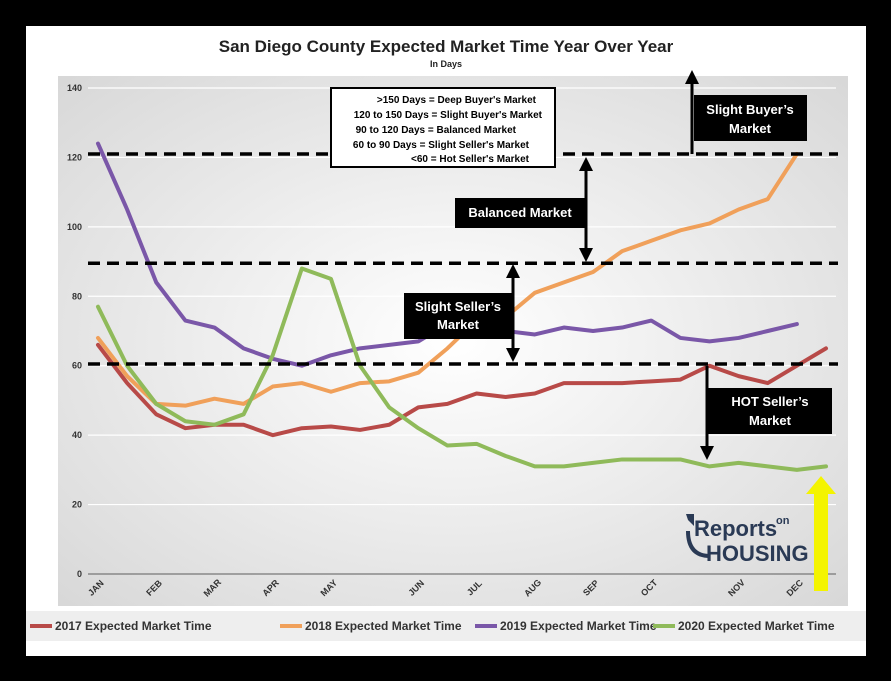  What do you see at coordinates (77, 366) in the screenshot?
I see `y-tick-label: 60` at bounding box center [77, 366].